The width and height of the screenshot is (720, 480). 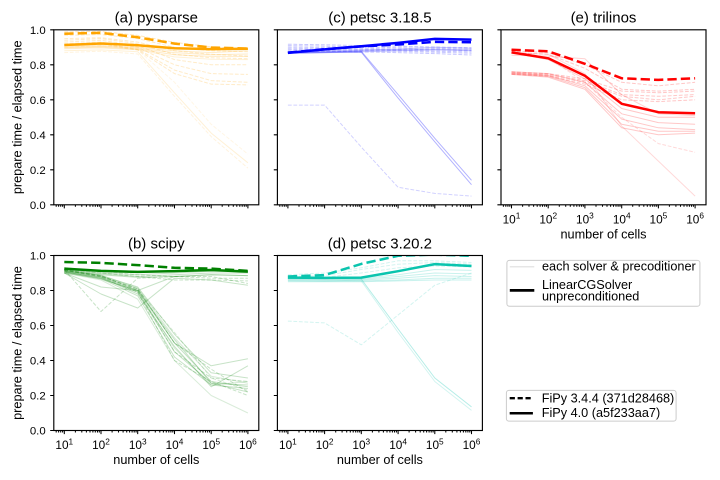 What do you see at coordinates (601, 413) in the screenshot?
I see `svg-text: FiPy 4.0 (a5f233aa7)` at bounding box center [601, 413].